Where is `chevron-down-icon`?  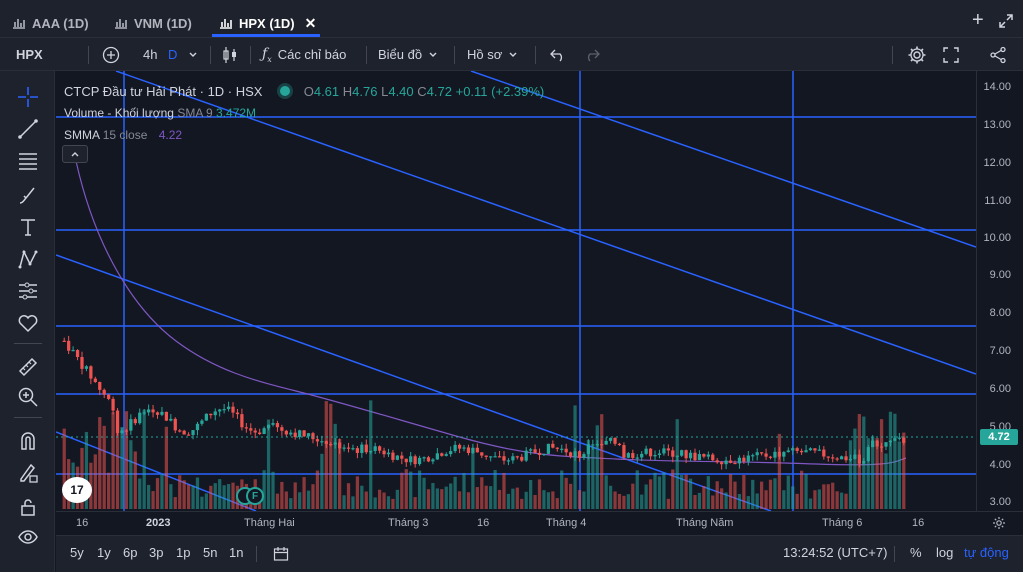 chevron-down-icon is located at coordinates (433, 54).